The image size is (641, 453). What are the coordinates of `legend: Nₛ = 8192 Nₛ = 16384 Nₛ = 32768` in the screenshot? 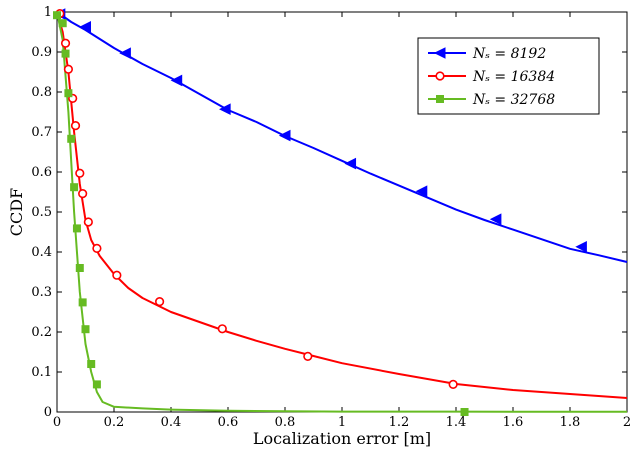 It's located at (508, 76).